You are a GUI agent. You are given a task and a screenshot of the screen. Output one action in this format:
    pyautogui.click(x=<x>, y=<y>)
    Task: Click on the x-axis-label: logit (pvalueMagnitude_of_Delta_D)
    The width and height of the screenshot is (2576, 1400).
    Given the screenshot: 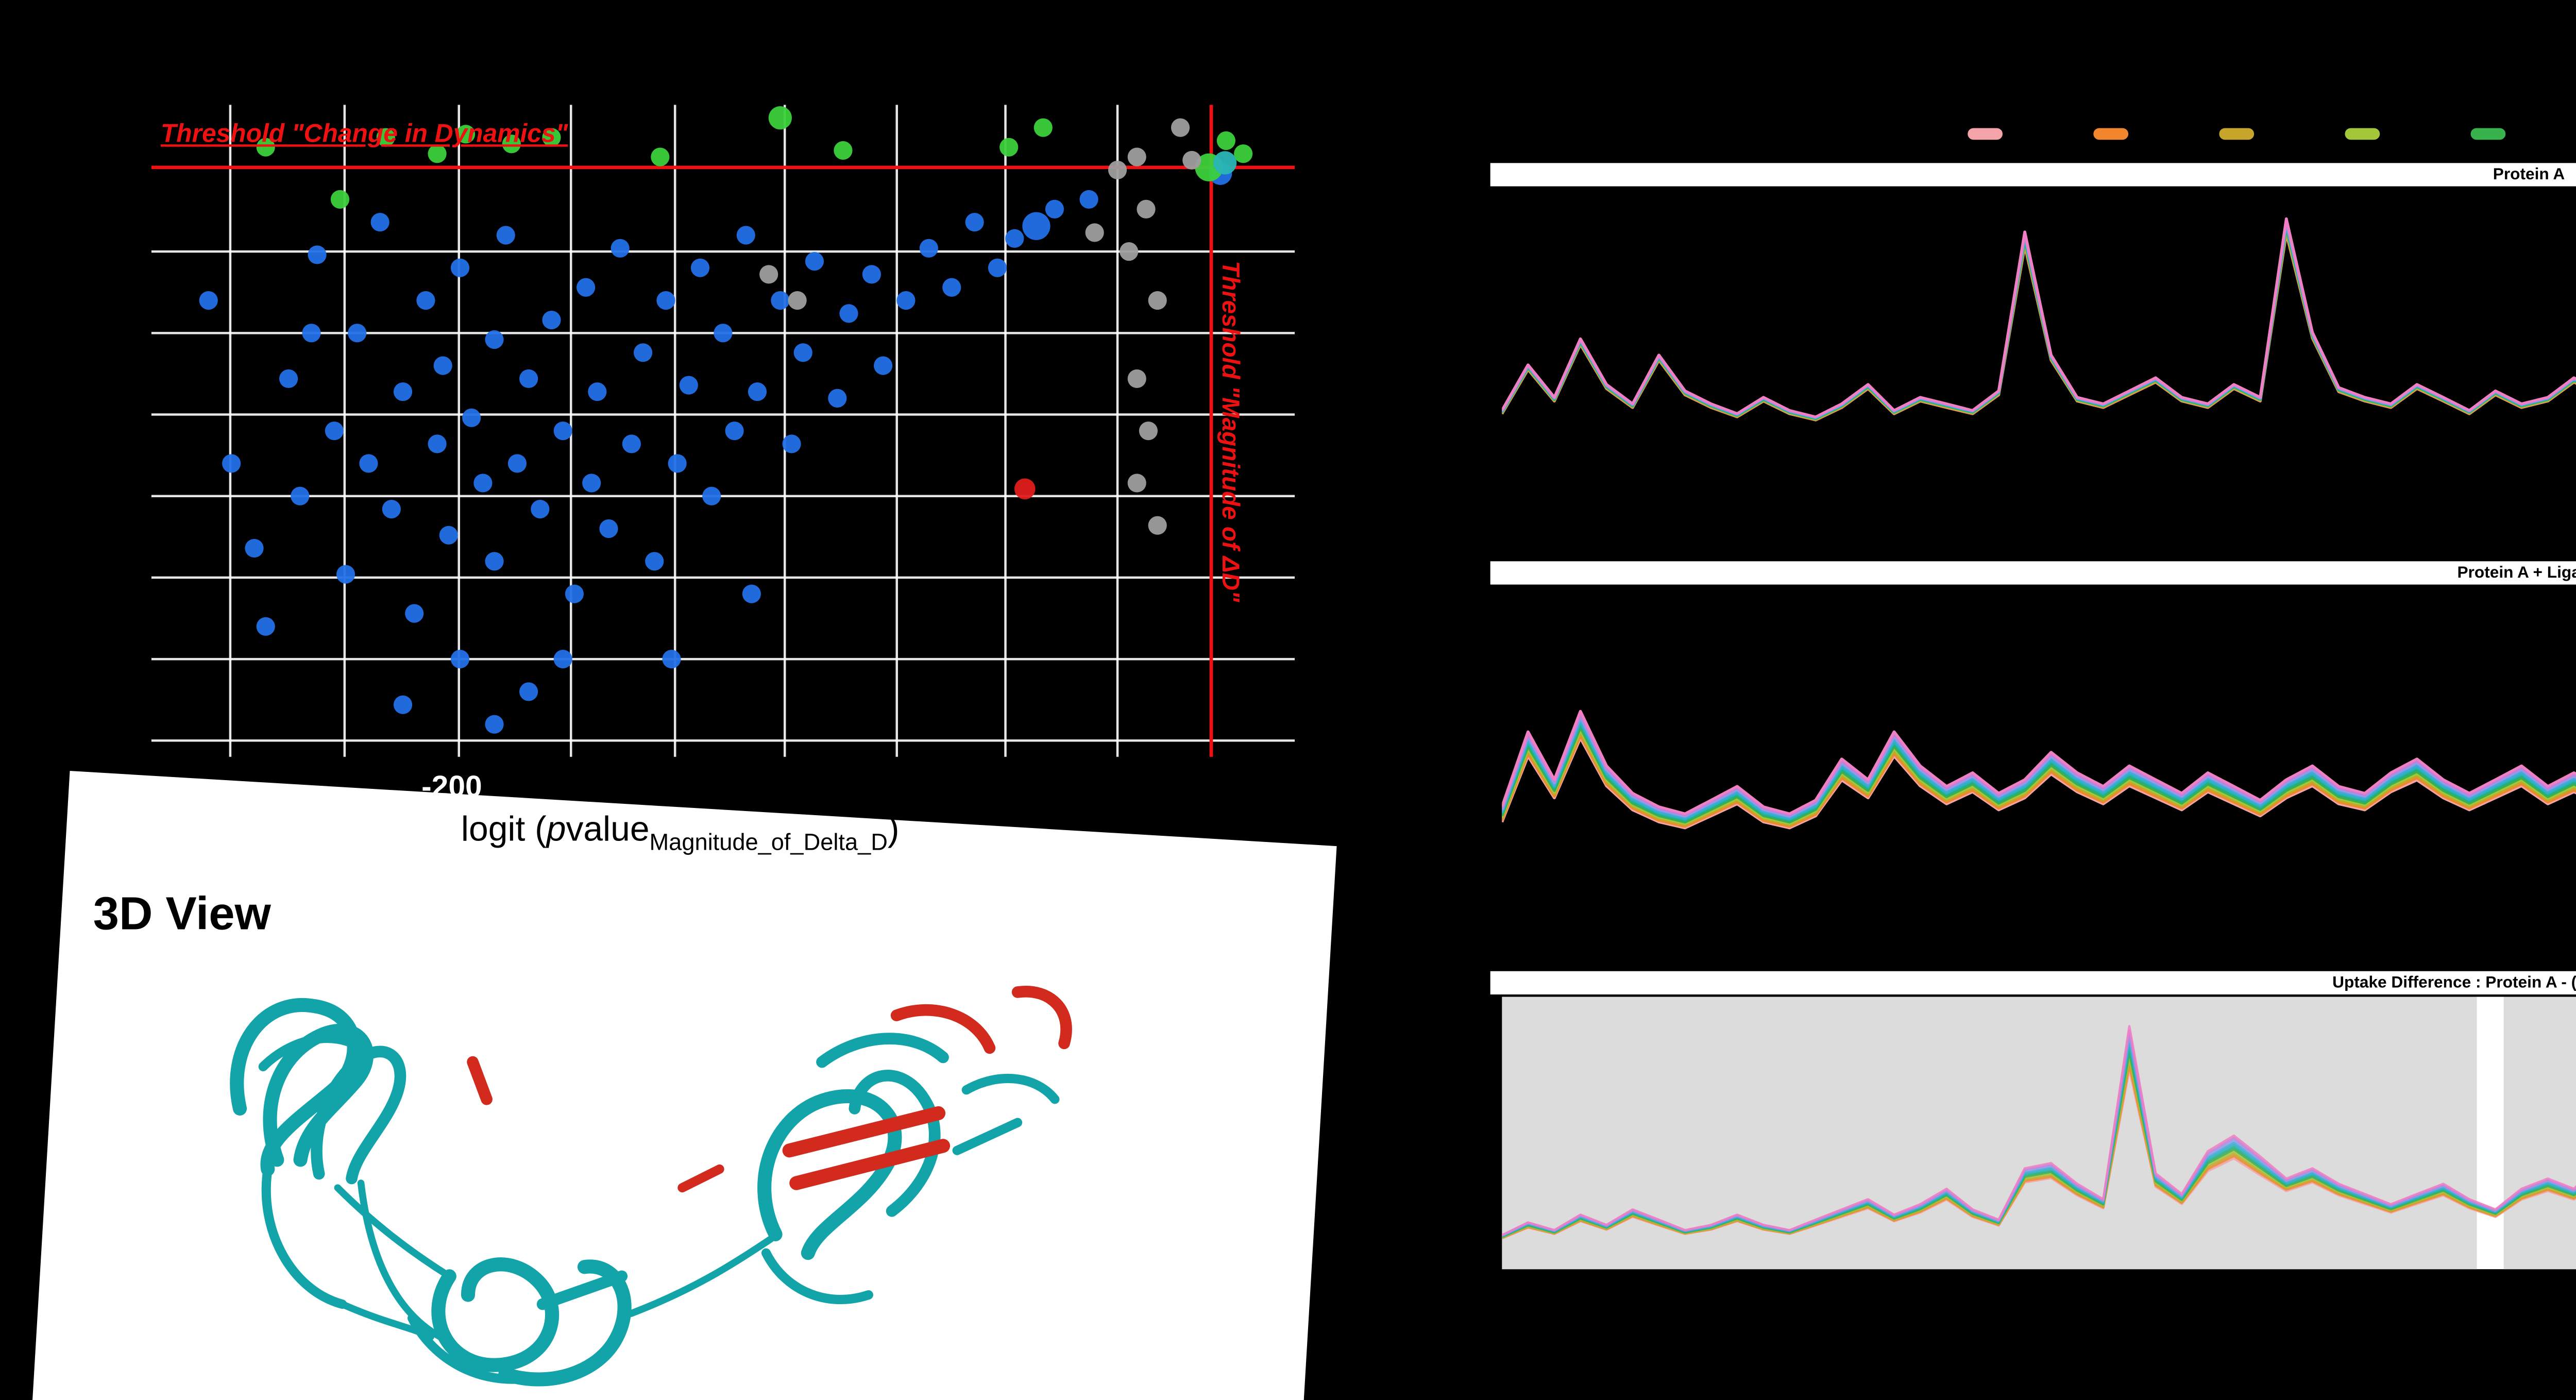 What is the action you would take?
    pyautogui.click(x=680, y=833)
    